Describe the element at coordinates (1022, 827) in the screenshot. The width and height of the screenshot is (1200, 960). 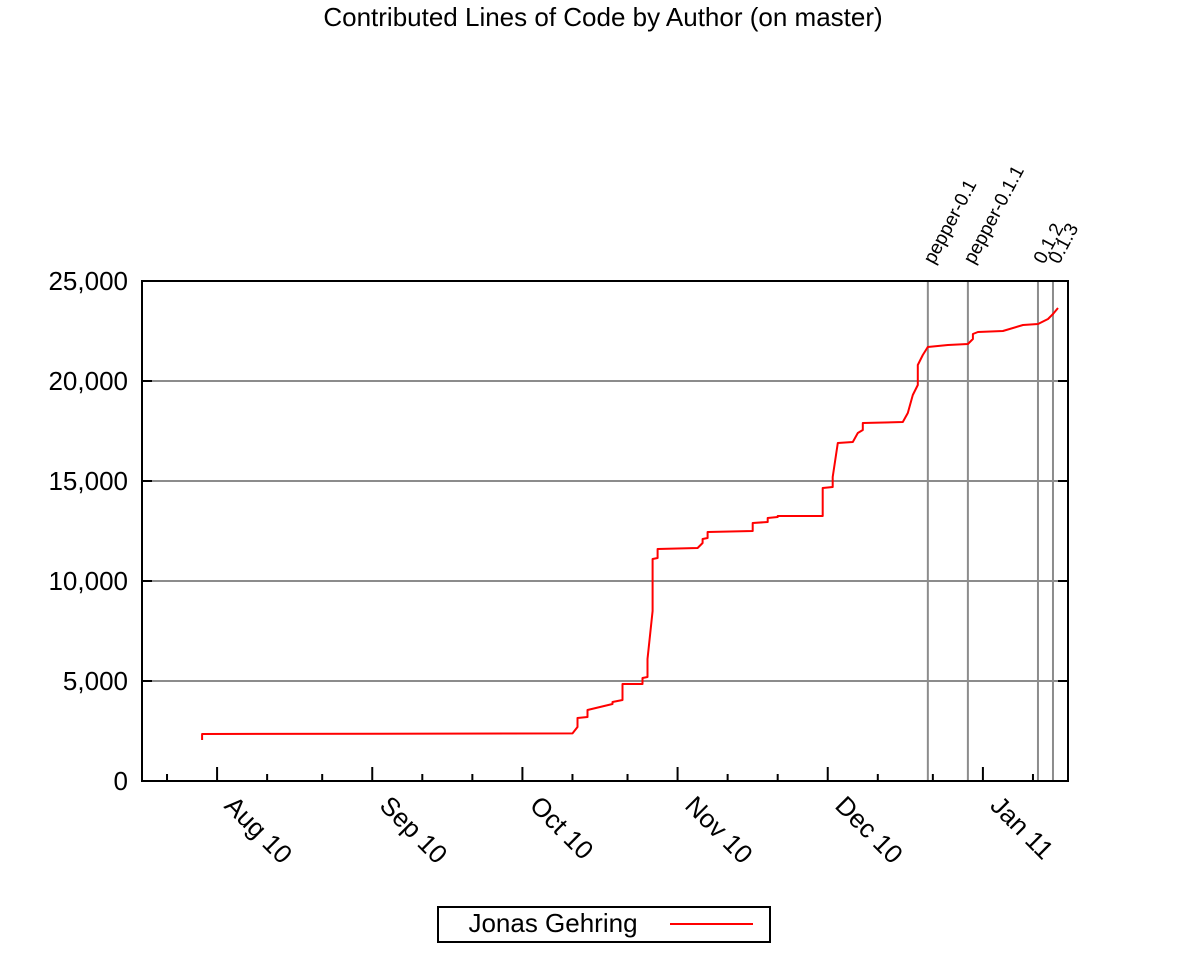
I see `x-tick-label: Jan 11` at that location.